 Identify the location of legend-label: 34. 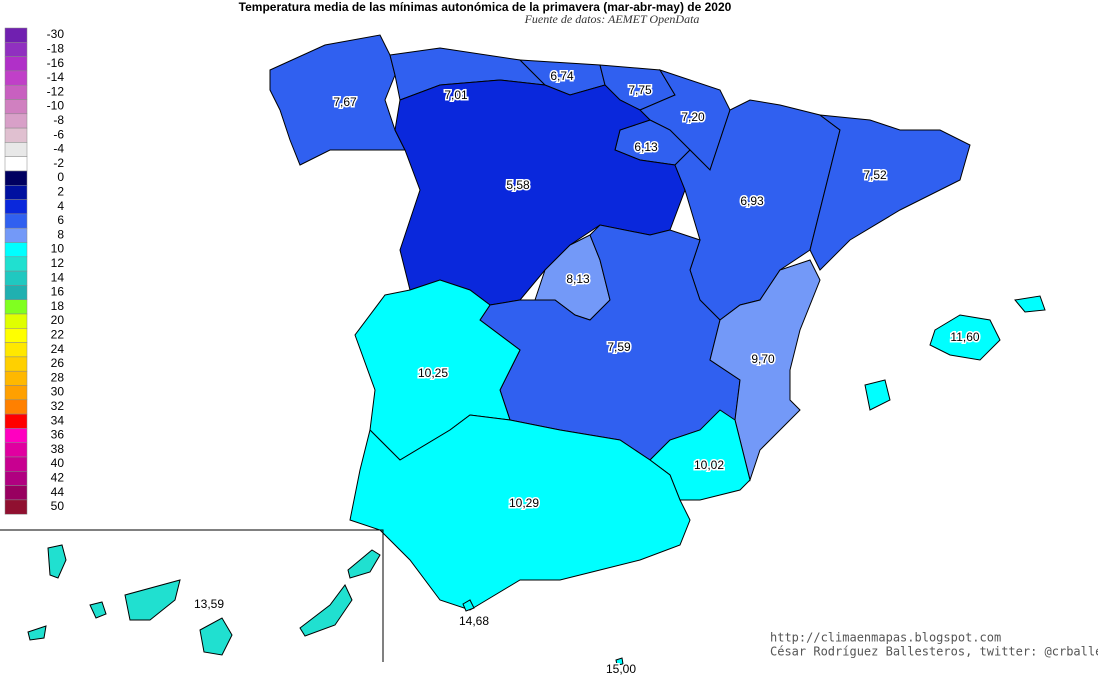
(58, 420).